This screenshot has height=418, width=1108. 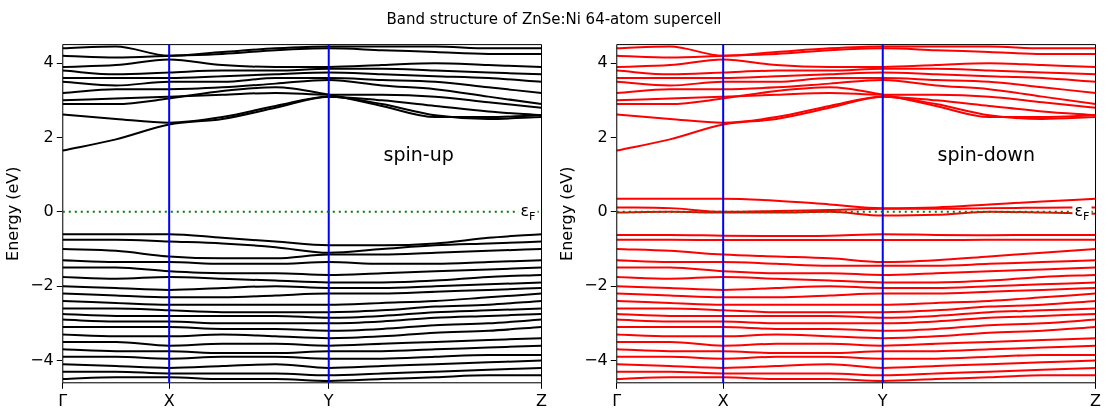 I want to click on chart-title: Band structure of ZnSe:Ni 64-atom supercell, so click(x=554, y=19).